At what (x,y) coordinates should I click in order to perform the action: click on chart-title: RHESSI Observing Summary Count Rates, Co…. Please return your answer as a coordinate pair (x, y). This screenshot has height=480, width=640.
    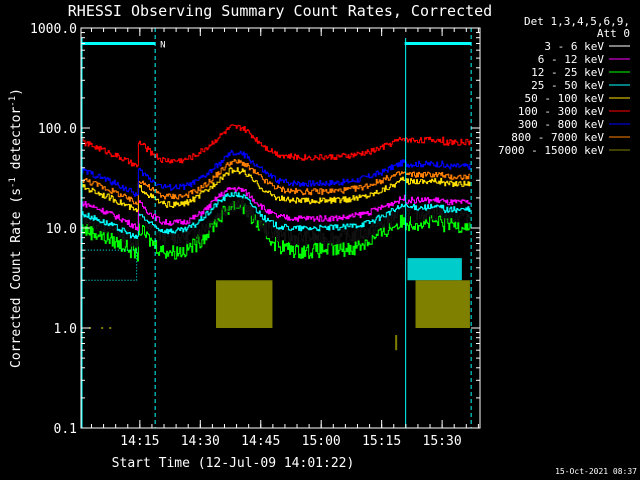
    Looking at the image, I should click on (280, 11).